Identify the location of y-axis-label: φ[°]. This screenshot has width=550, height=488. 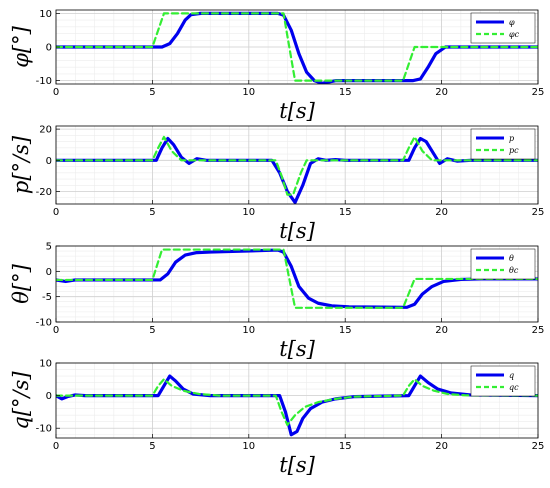
(21, 46).